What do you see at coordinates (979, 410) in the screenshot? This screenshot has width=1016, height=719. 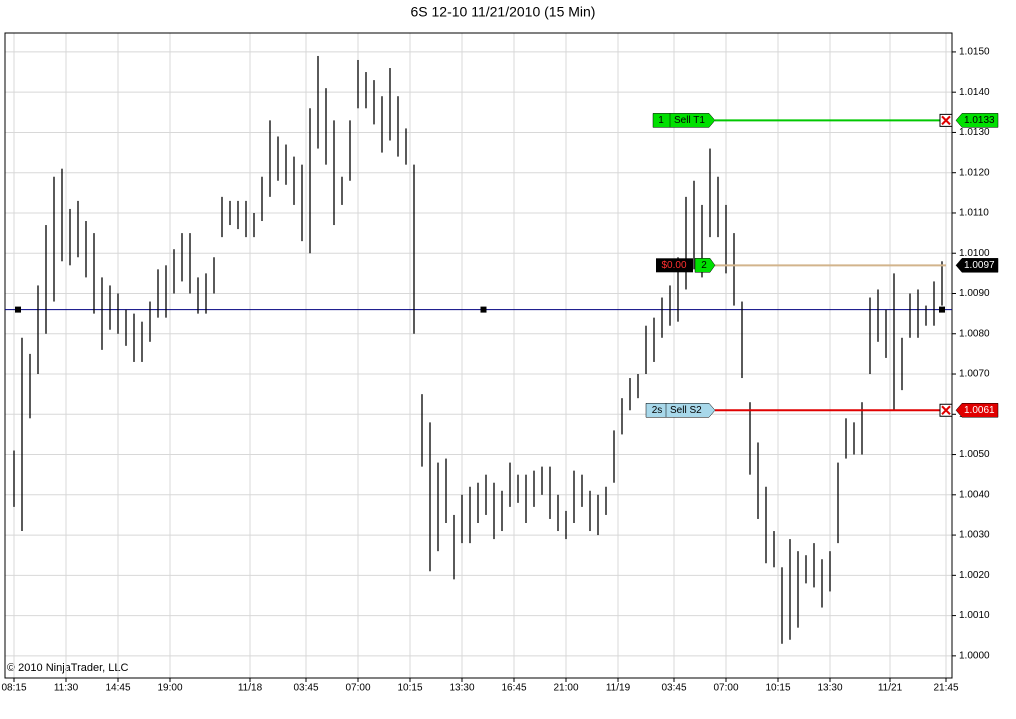 I see `price-tag-label: 1.0061` at bounding box center [979, 410].